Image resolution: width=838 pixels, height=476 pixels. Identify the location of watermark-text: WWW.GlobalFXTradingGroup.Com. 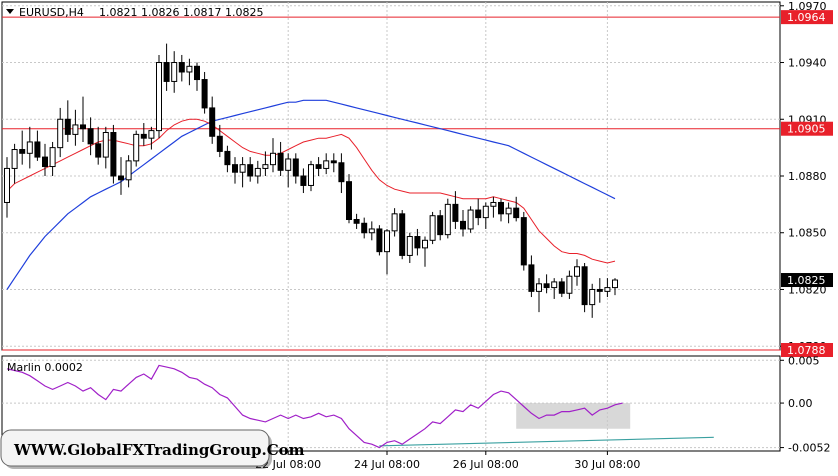
(159, 450).